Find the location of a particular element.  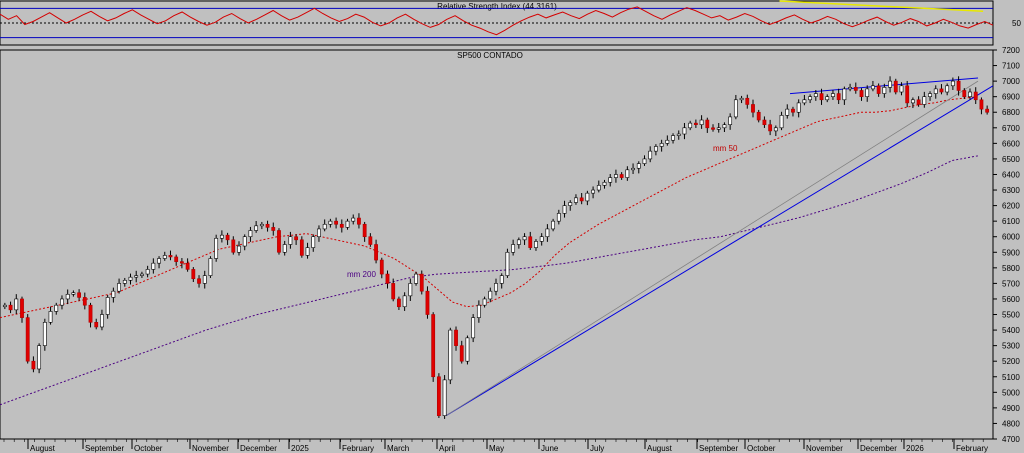

y-tick-label: 5700 is located at coordinates (1011, 283).